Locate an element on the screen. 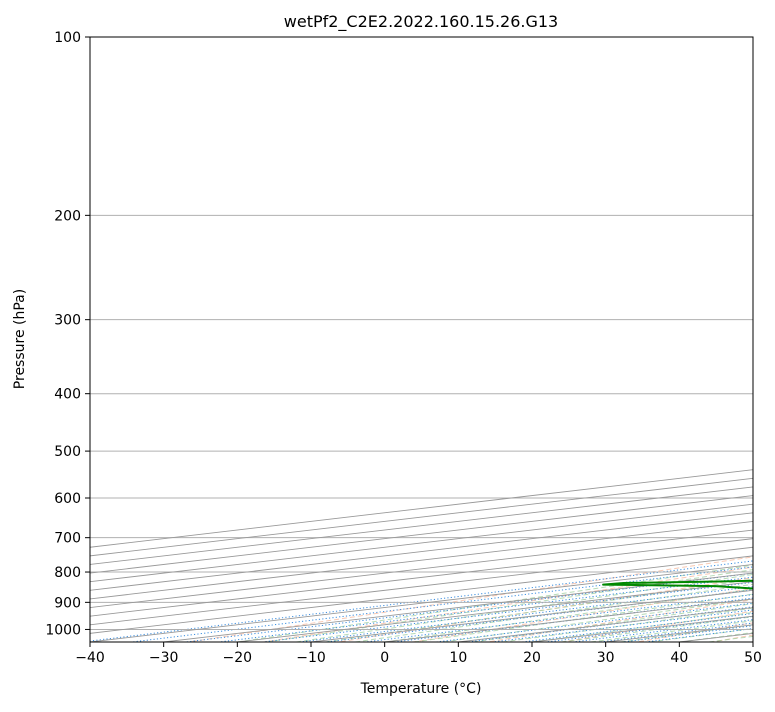 This screenshot has width=775, height=712. x-tick-label: 40 is located at coordinates (679, 658).